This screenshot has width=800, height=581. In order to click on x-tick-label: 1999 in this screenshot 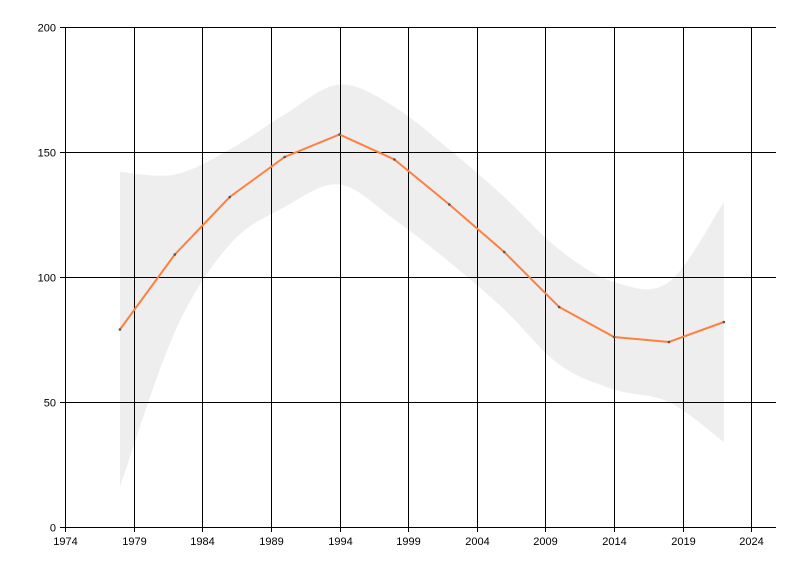, I will do `click(408, 542)`.